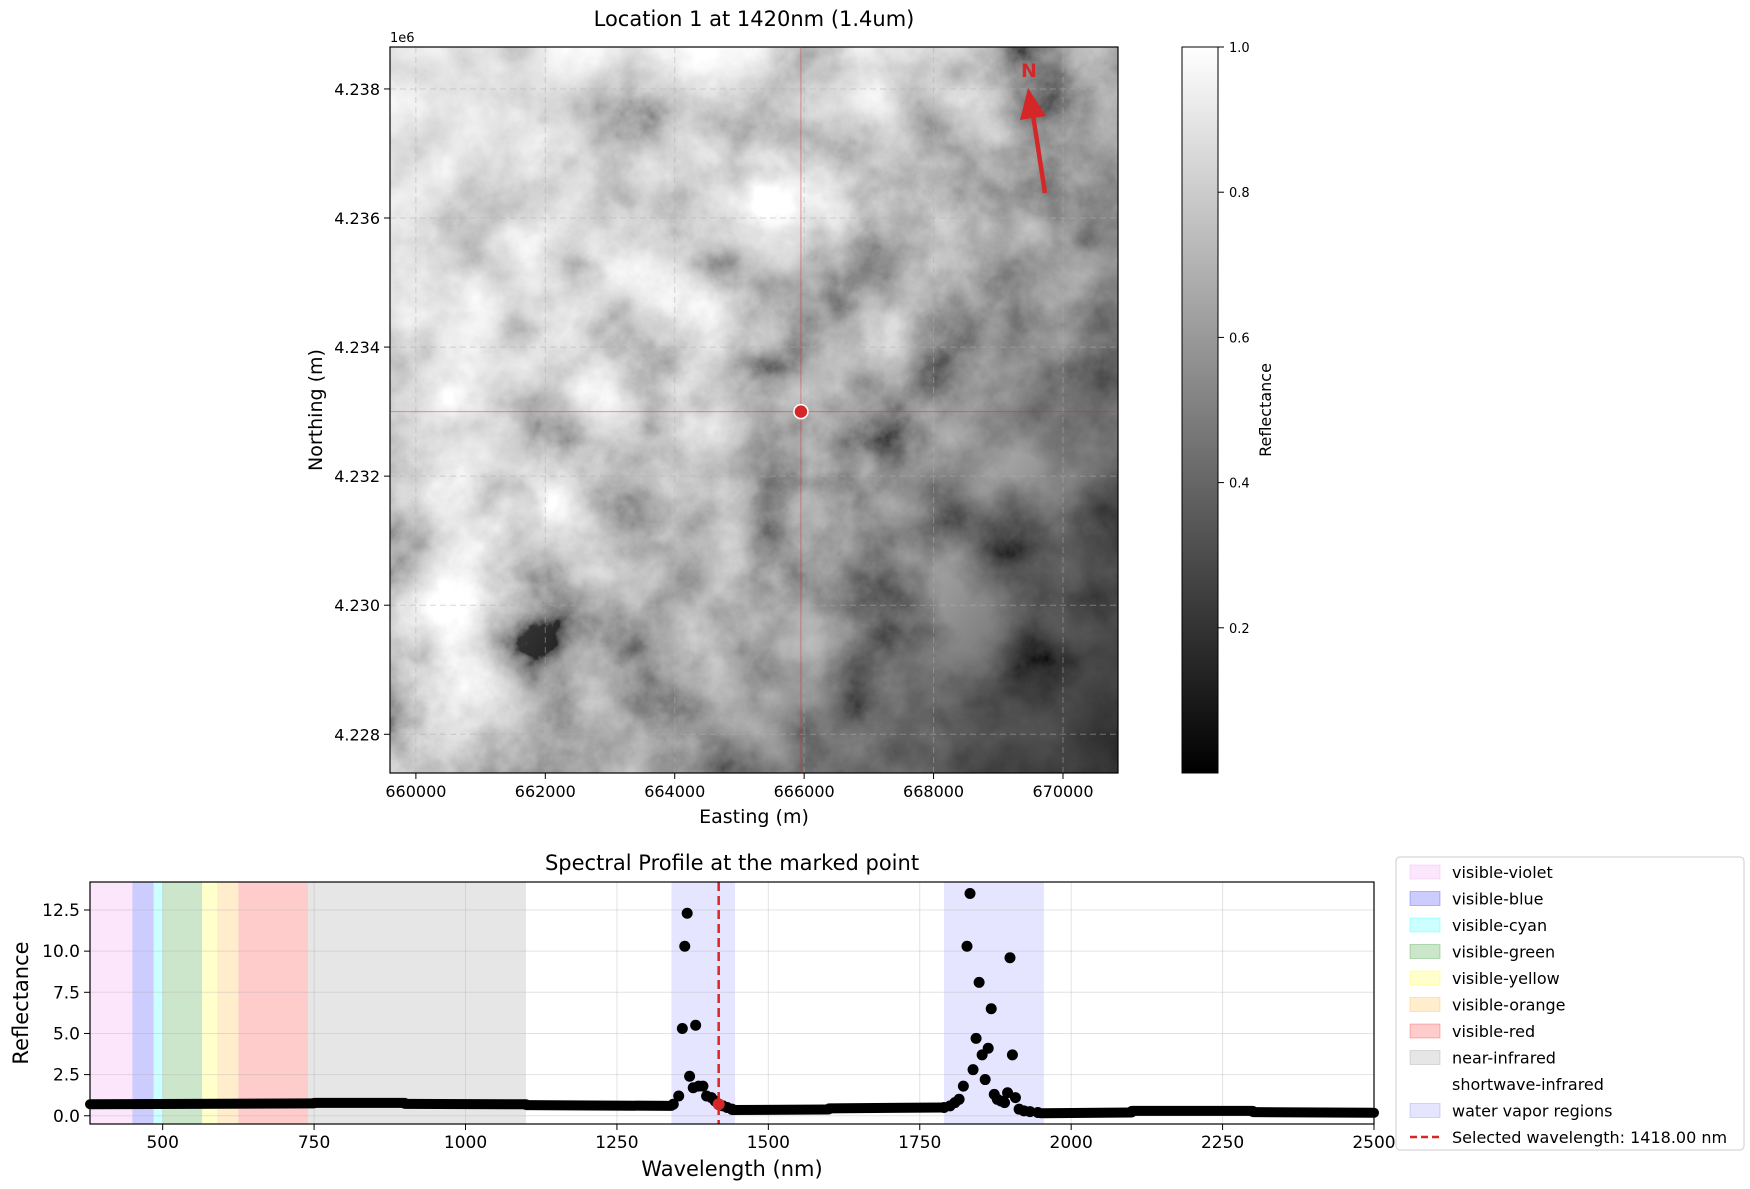 This screenshot has width=1750, height=1189. Describe the element at coordinates (316, 410) in the screenshot. I see `map-y-label: Northing (m)` at that location.